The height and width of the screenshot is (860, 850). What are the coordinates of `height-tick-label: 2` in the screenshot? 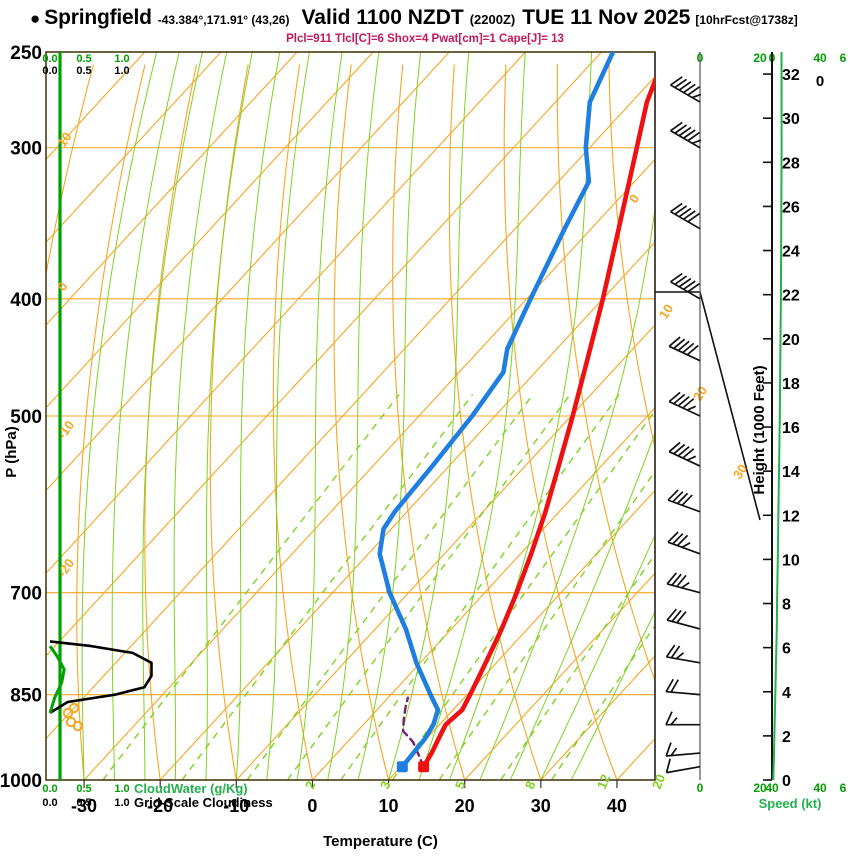 It's located at (786, 737).